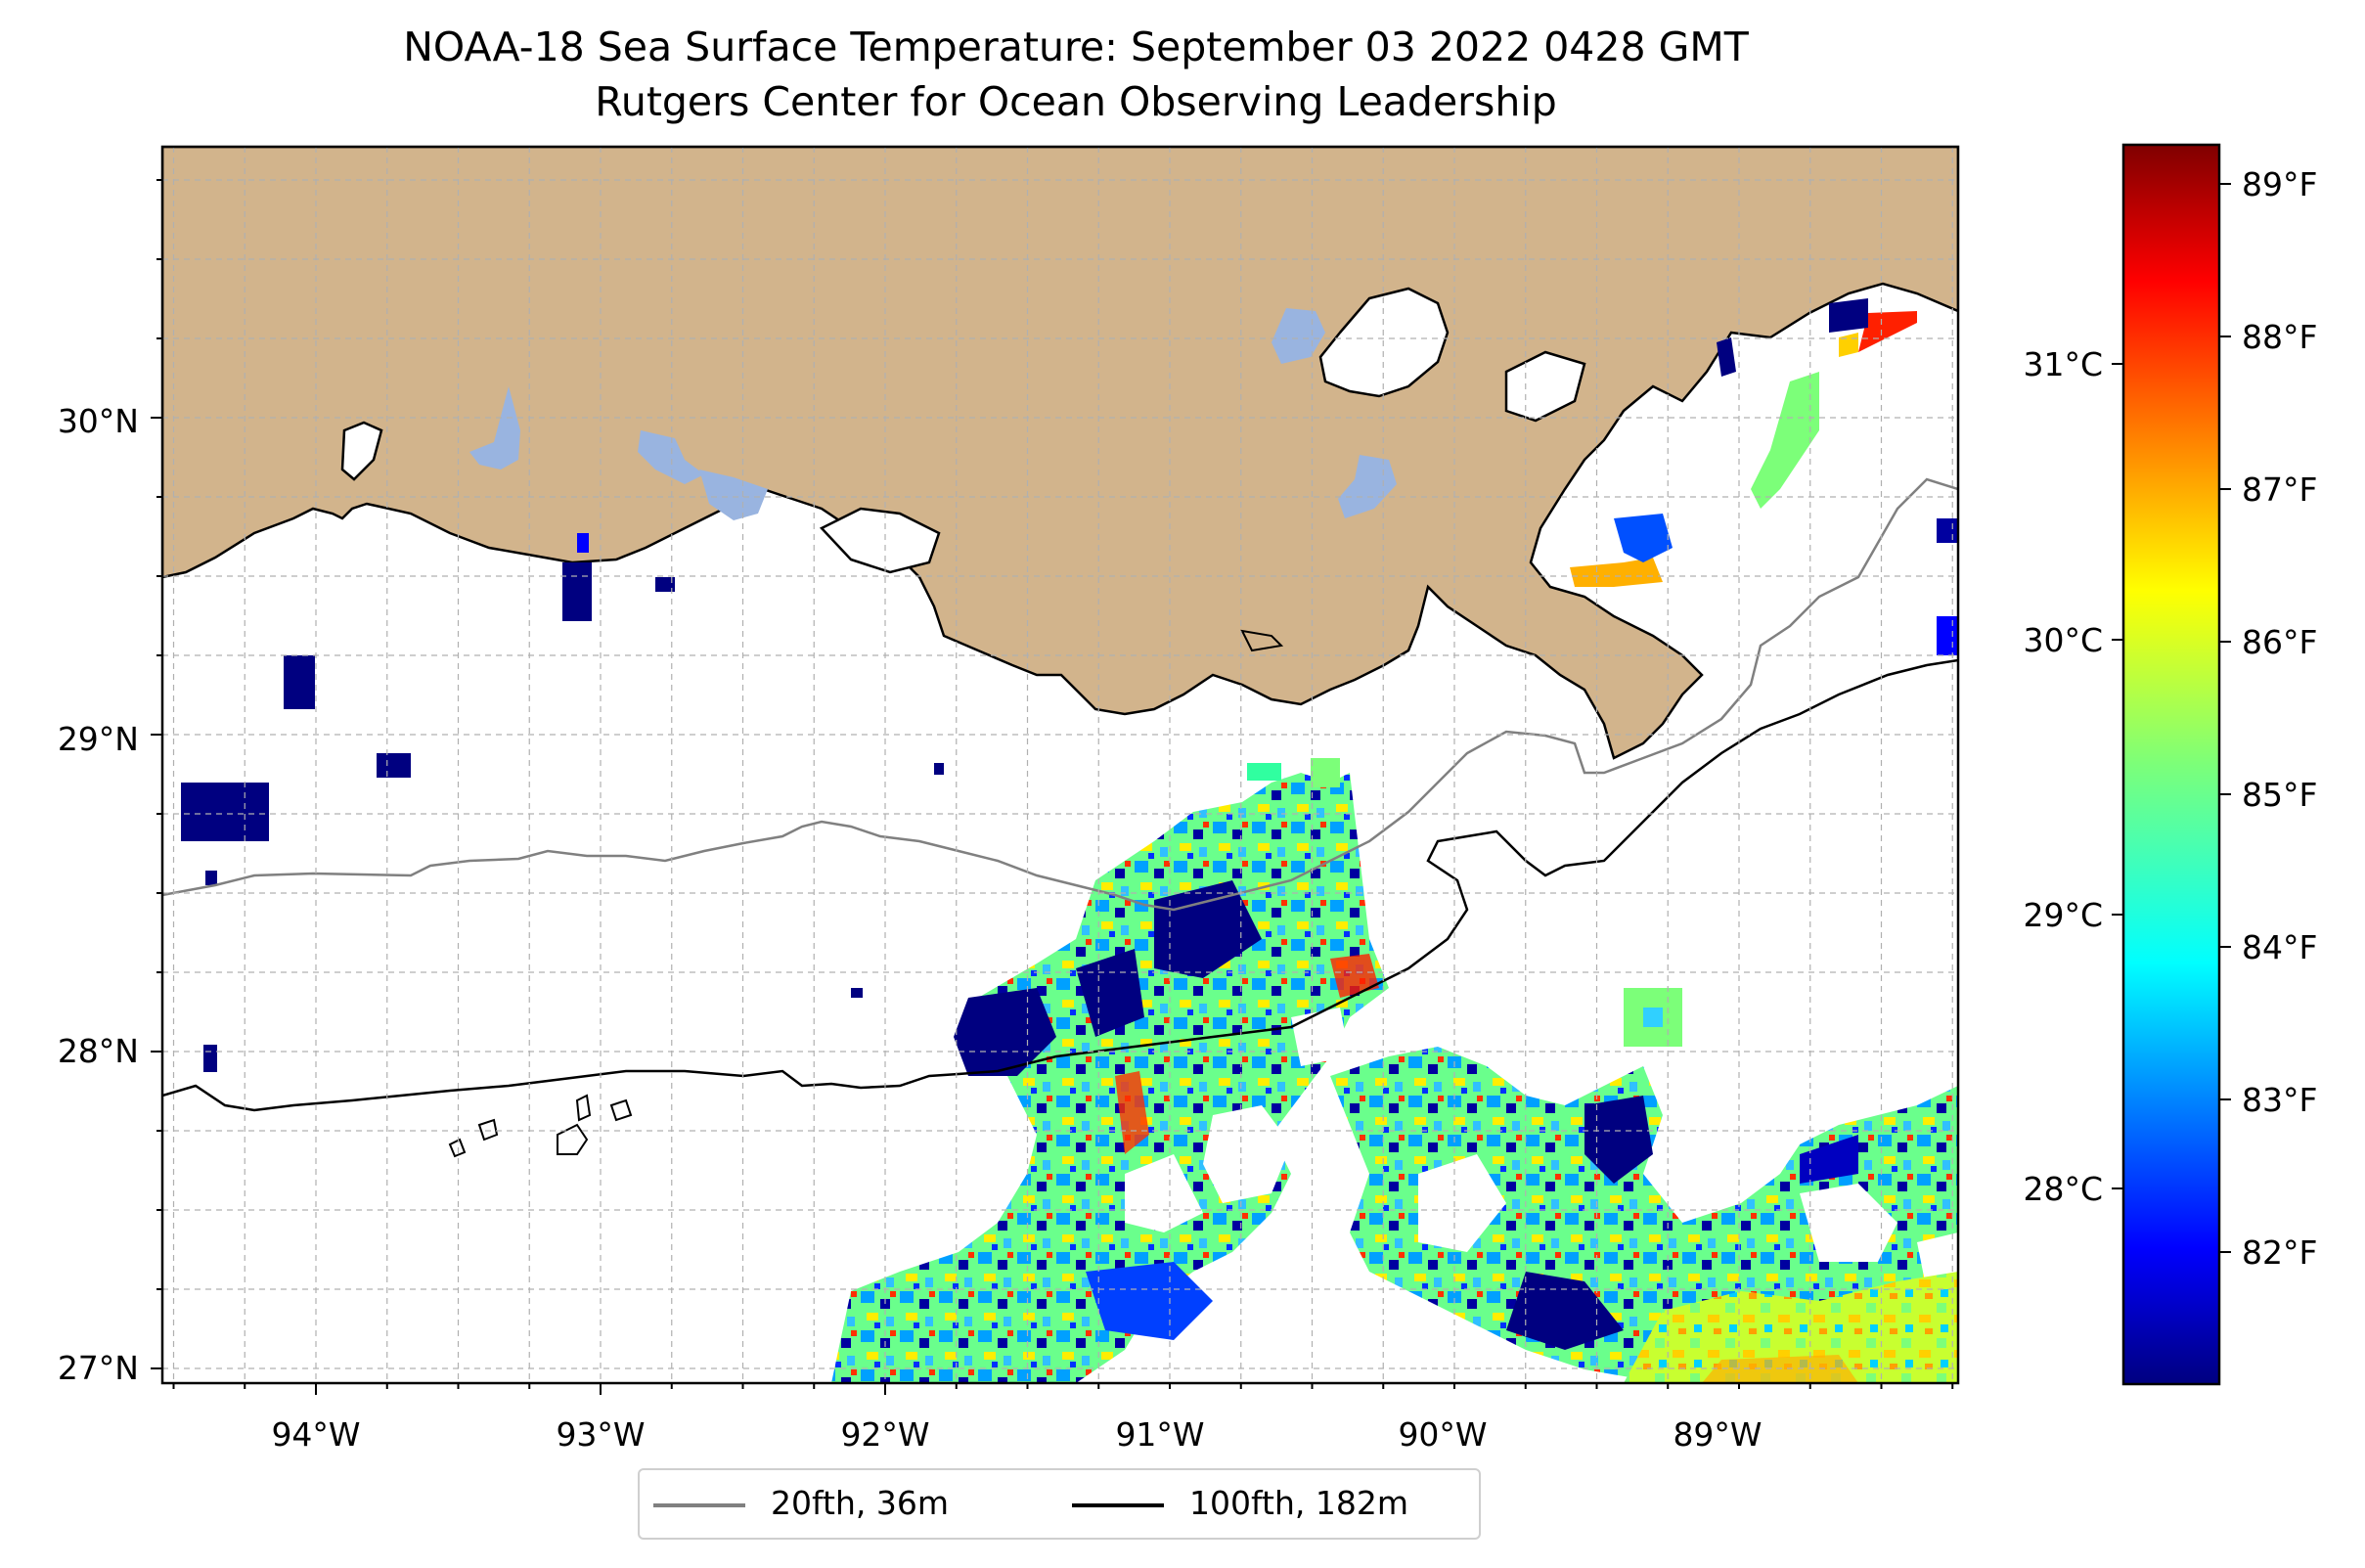 This screenshot has width=2365, height=1568. Describe the element at coordinates (1384, 342) in the screenshot. I see `lake-pontchartrain` at that location.